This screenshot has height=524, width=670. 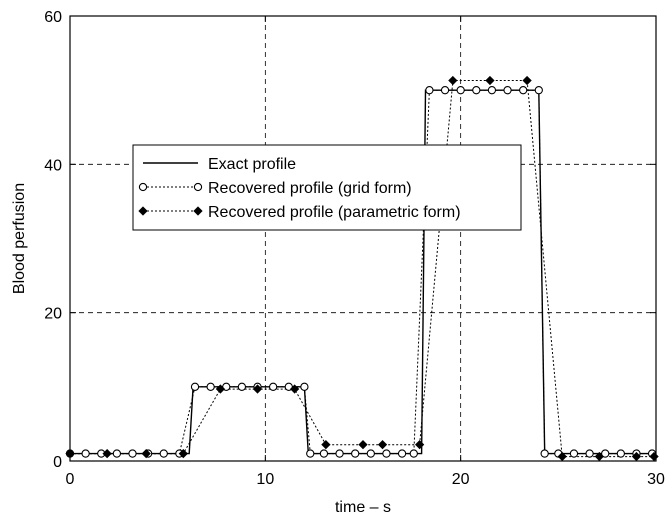 What do you see at coordinates (53, 165) in the screenshot?
I see `y-tick-label: 40` at bounding box center [53, 165].